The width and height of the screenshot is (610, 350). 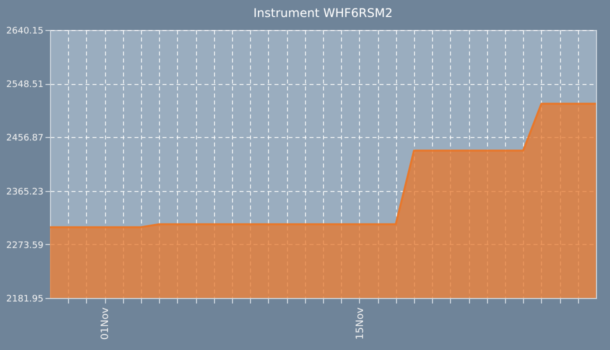 What do you see at coordinates (25, 139) in the screenshot?
I see `y-tick-label: 2456.87` at bounding box center [25, 139].